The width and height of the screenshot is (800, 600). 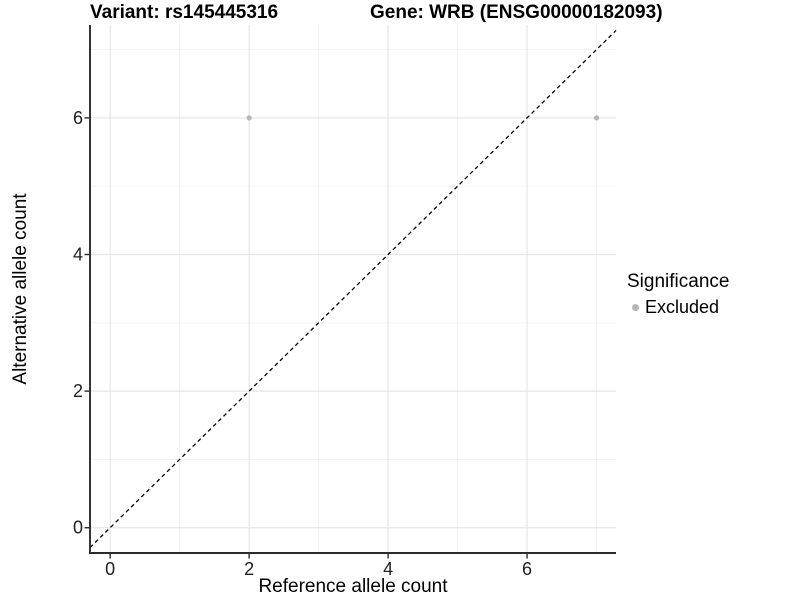 What do you see at coordinates (78, 255) in the screenshot?
I see `y-tick-label: 4` at bounding box center [78, 255].